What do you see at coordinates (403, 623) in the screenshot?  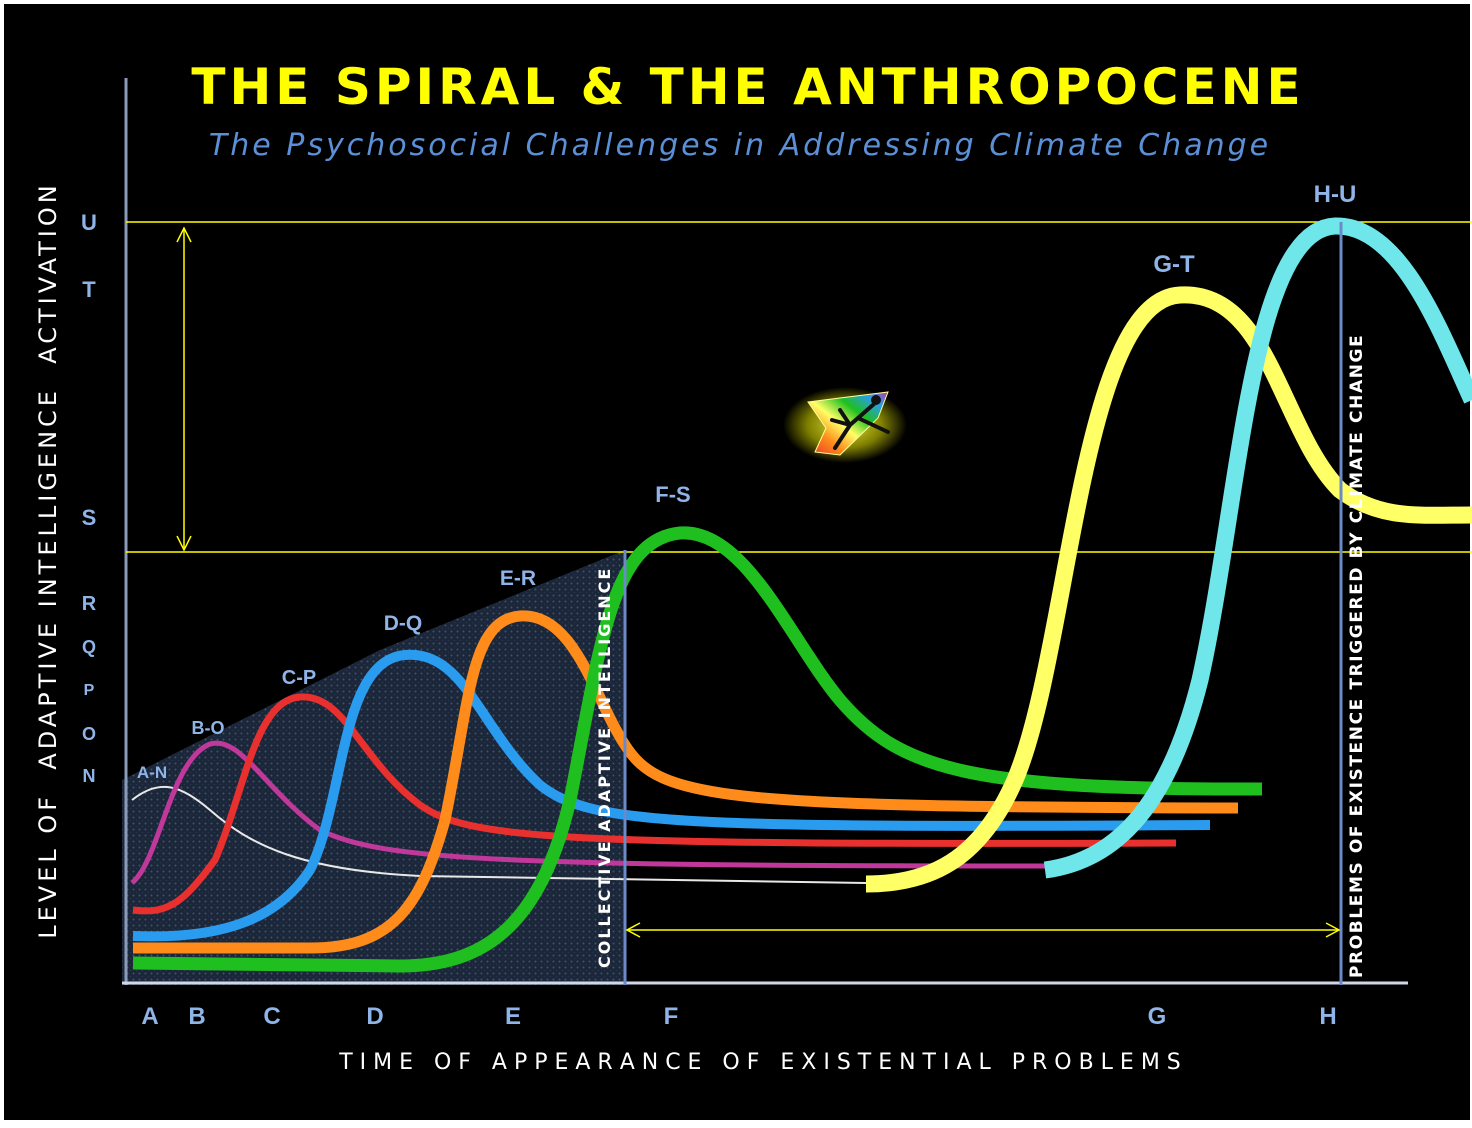 I see `curve-label-d-q: D-Q` at bounding box center [403, 623].